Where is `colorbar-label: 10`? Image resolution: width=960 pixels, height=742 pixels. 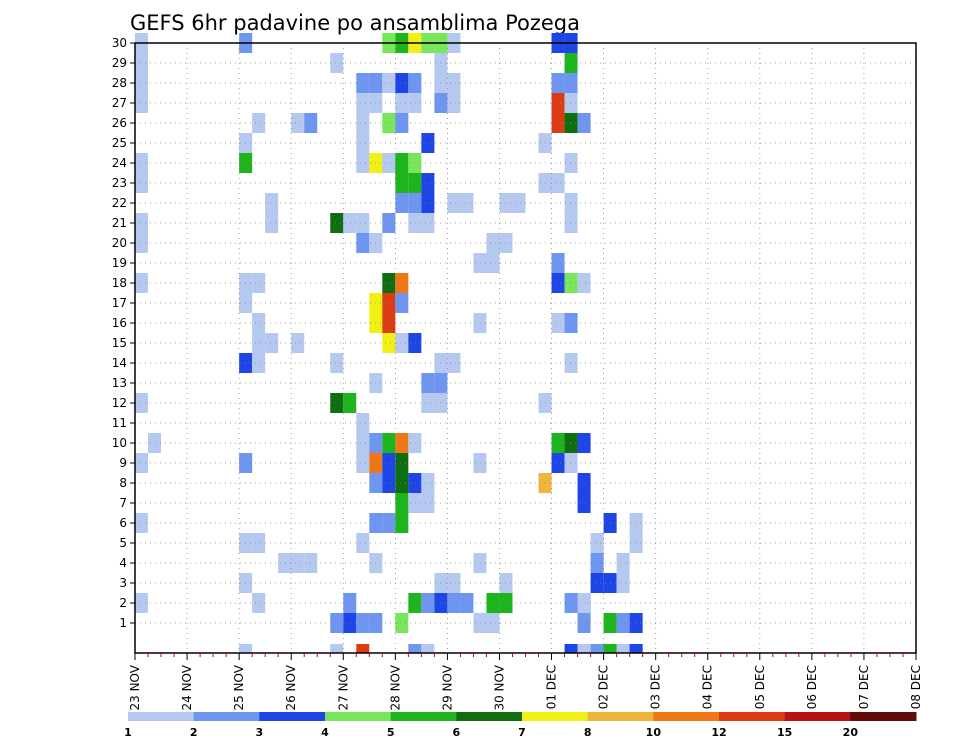 colorbar-label: 10 is located at coordinates (654, 732).